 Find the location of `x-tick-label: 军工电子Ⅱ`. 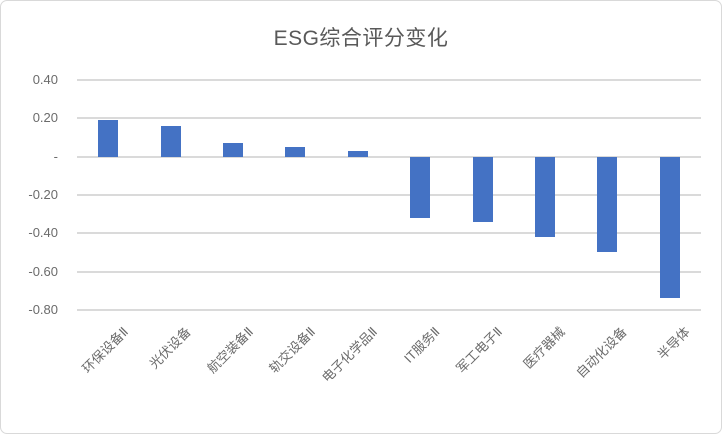

x-tick-label: 军工电子Ⅱ is located at coordinates (479, 350).